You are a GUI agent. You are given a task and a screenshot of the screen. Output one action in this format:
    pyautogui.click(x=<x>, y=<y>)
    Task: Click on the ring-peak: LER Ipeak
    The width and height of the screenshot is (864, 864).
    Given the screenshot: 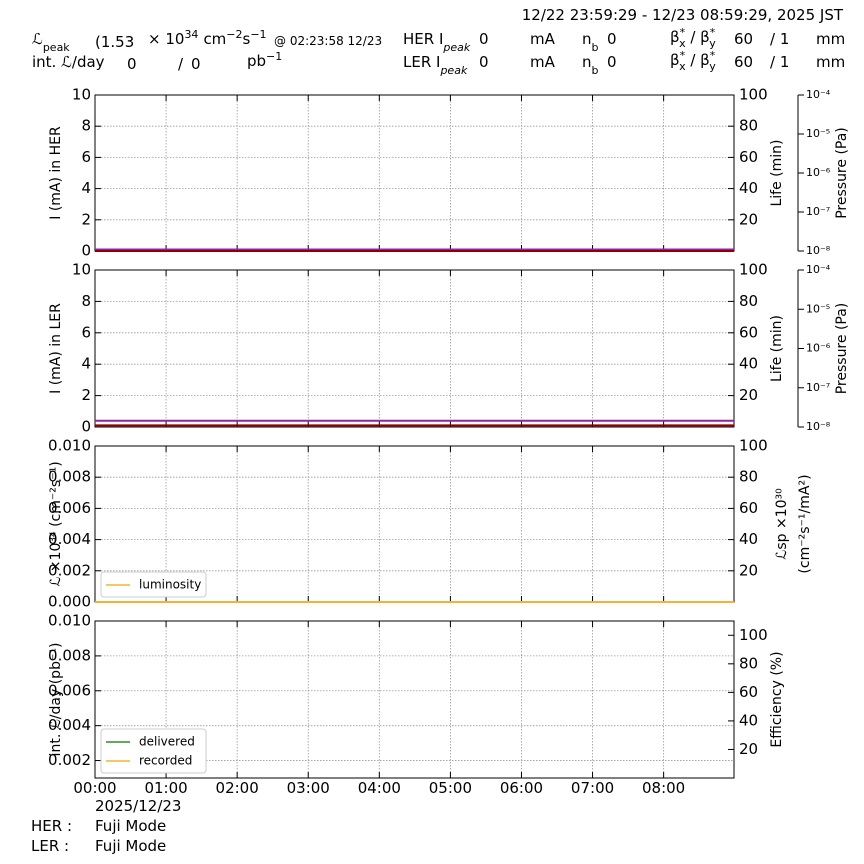 What is the action you would take?
    pyautogui.click(x=435, y=65)
    